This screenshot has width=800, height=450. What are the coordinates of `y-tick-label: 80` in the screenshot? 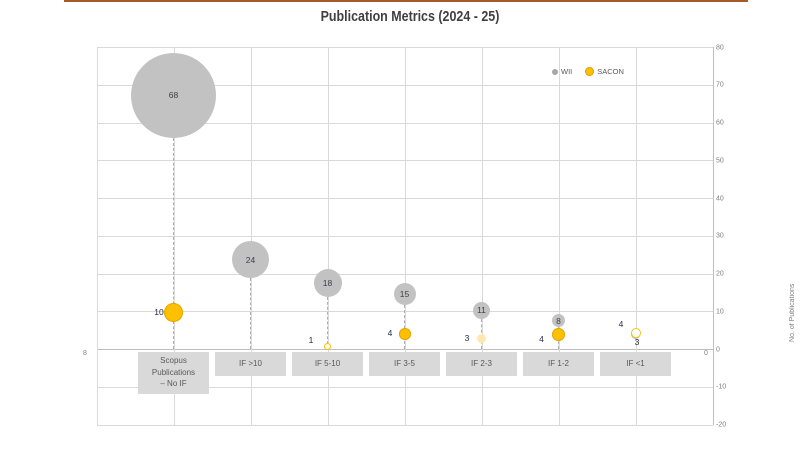 It's located at (720, 47).